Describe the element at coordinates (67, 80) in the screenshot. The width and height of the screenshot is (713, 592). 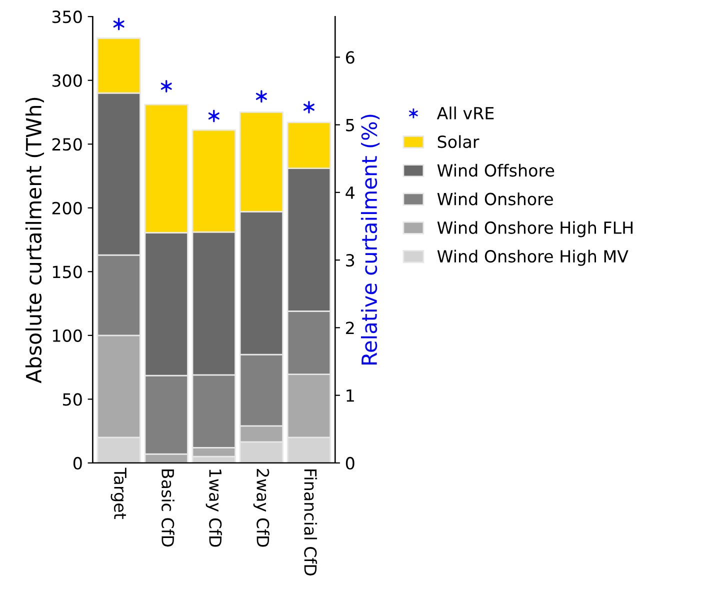
I see `y-tick-label: 300` at that location.